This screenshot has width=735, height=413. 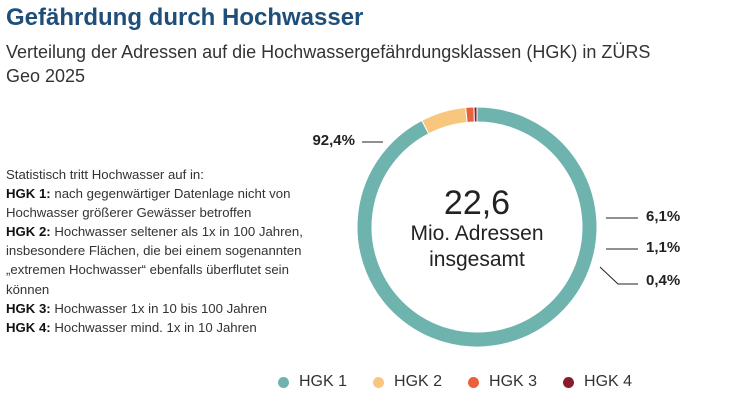 What do you see at coordinates (476, 233) in the screenshot?
I see `center-label-line1: Mio. Adressen` at bounding box center [476, 233].